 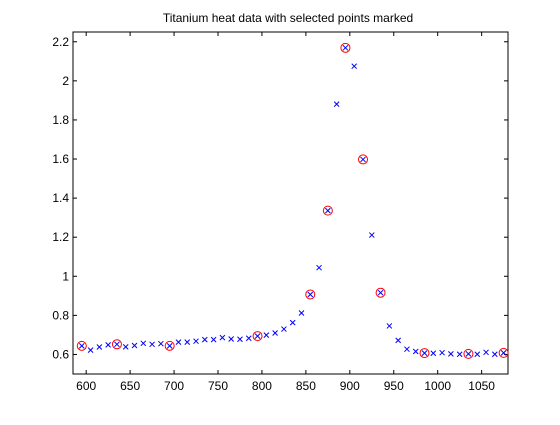 I want to click on x-tick-label: 800, so click(x=262, y=386).